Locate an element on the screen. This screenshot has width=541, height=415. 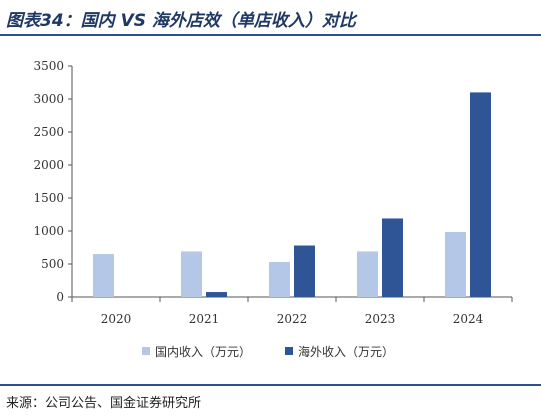
source-note: 来源：公司公告、国金证券研究所 is located at coordinates (104, 403).